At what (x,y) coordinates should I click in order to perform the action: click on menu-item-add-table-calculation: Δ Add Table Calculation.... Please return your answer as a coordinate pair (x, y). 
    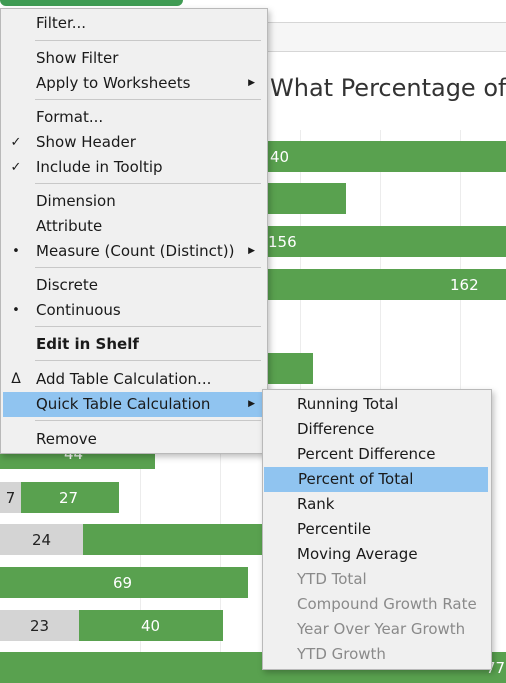
    Looking at the image, I should click on (134, 379).